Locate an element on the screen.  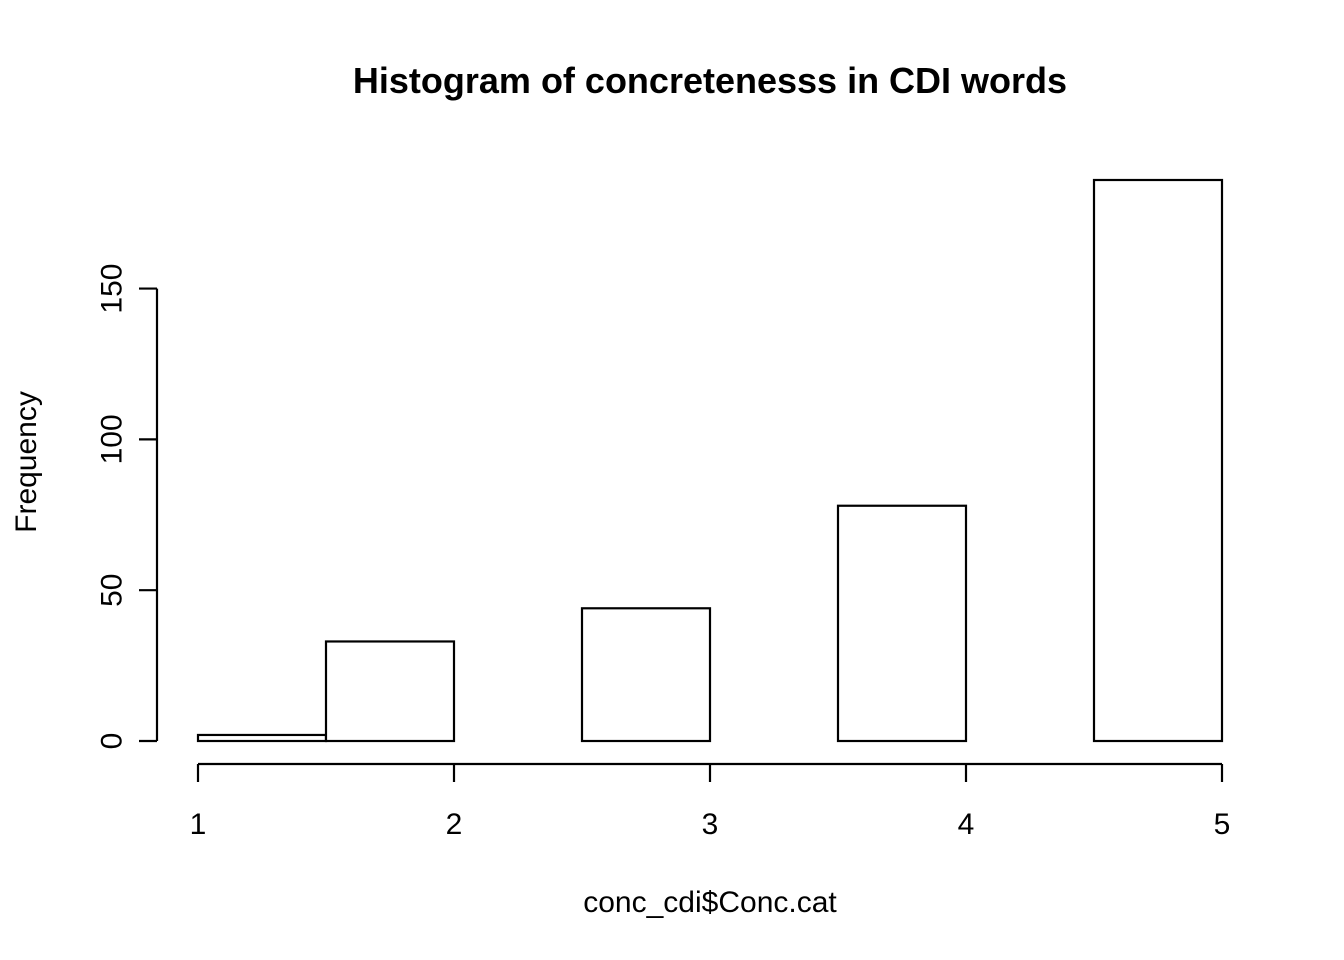
y-tick-label-0: 0 is located at coordinates (112, 741).